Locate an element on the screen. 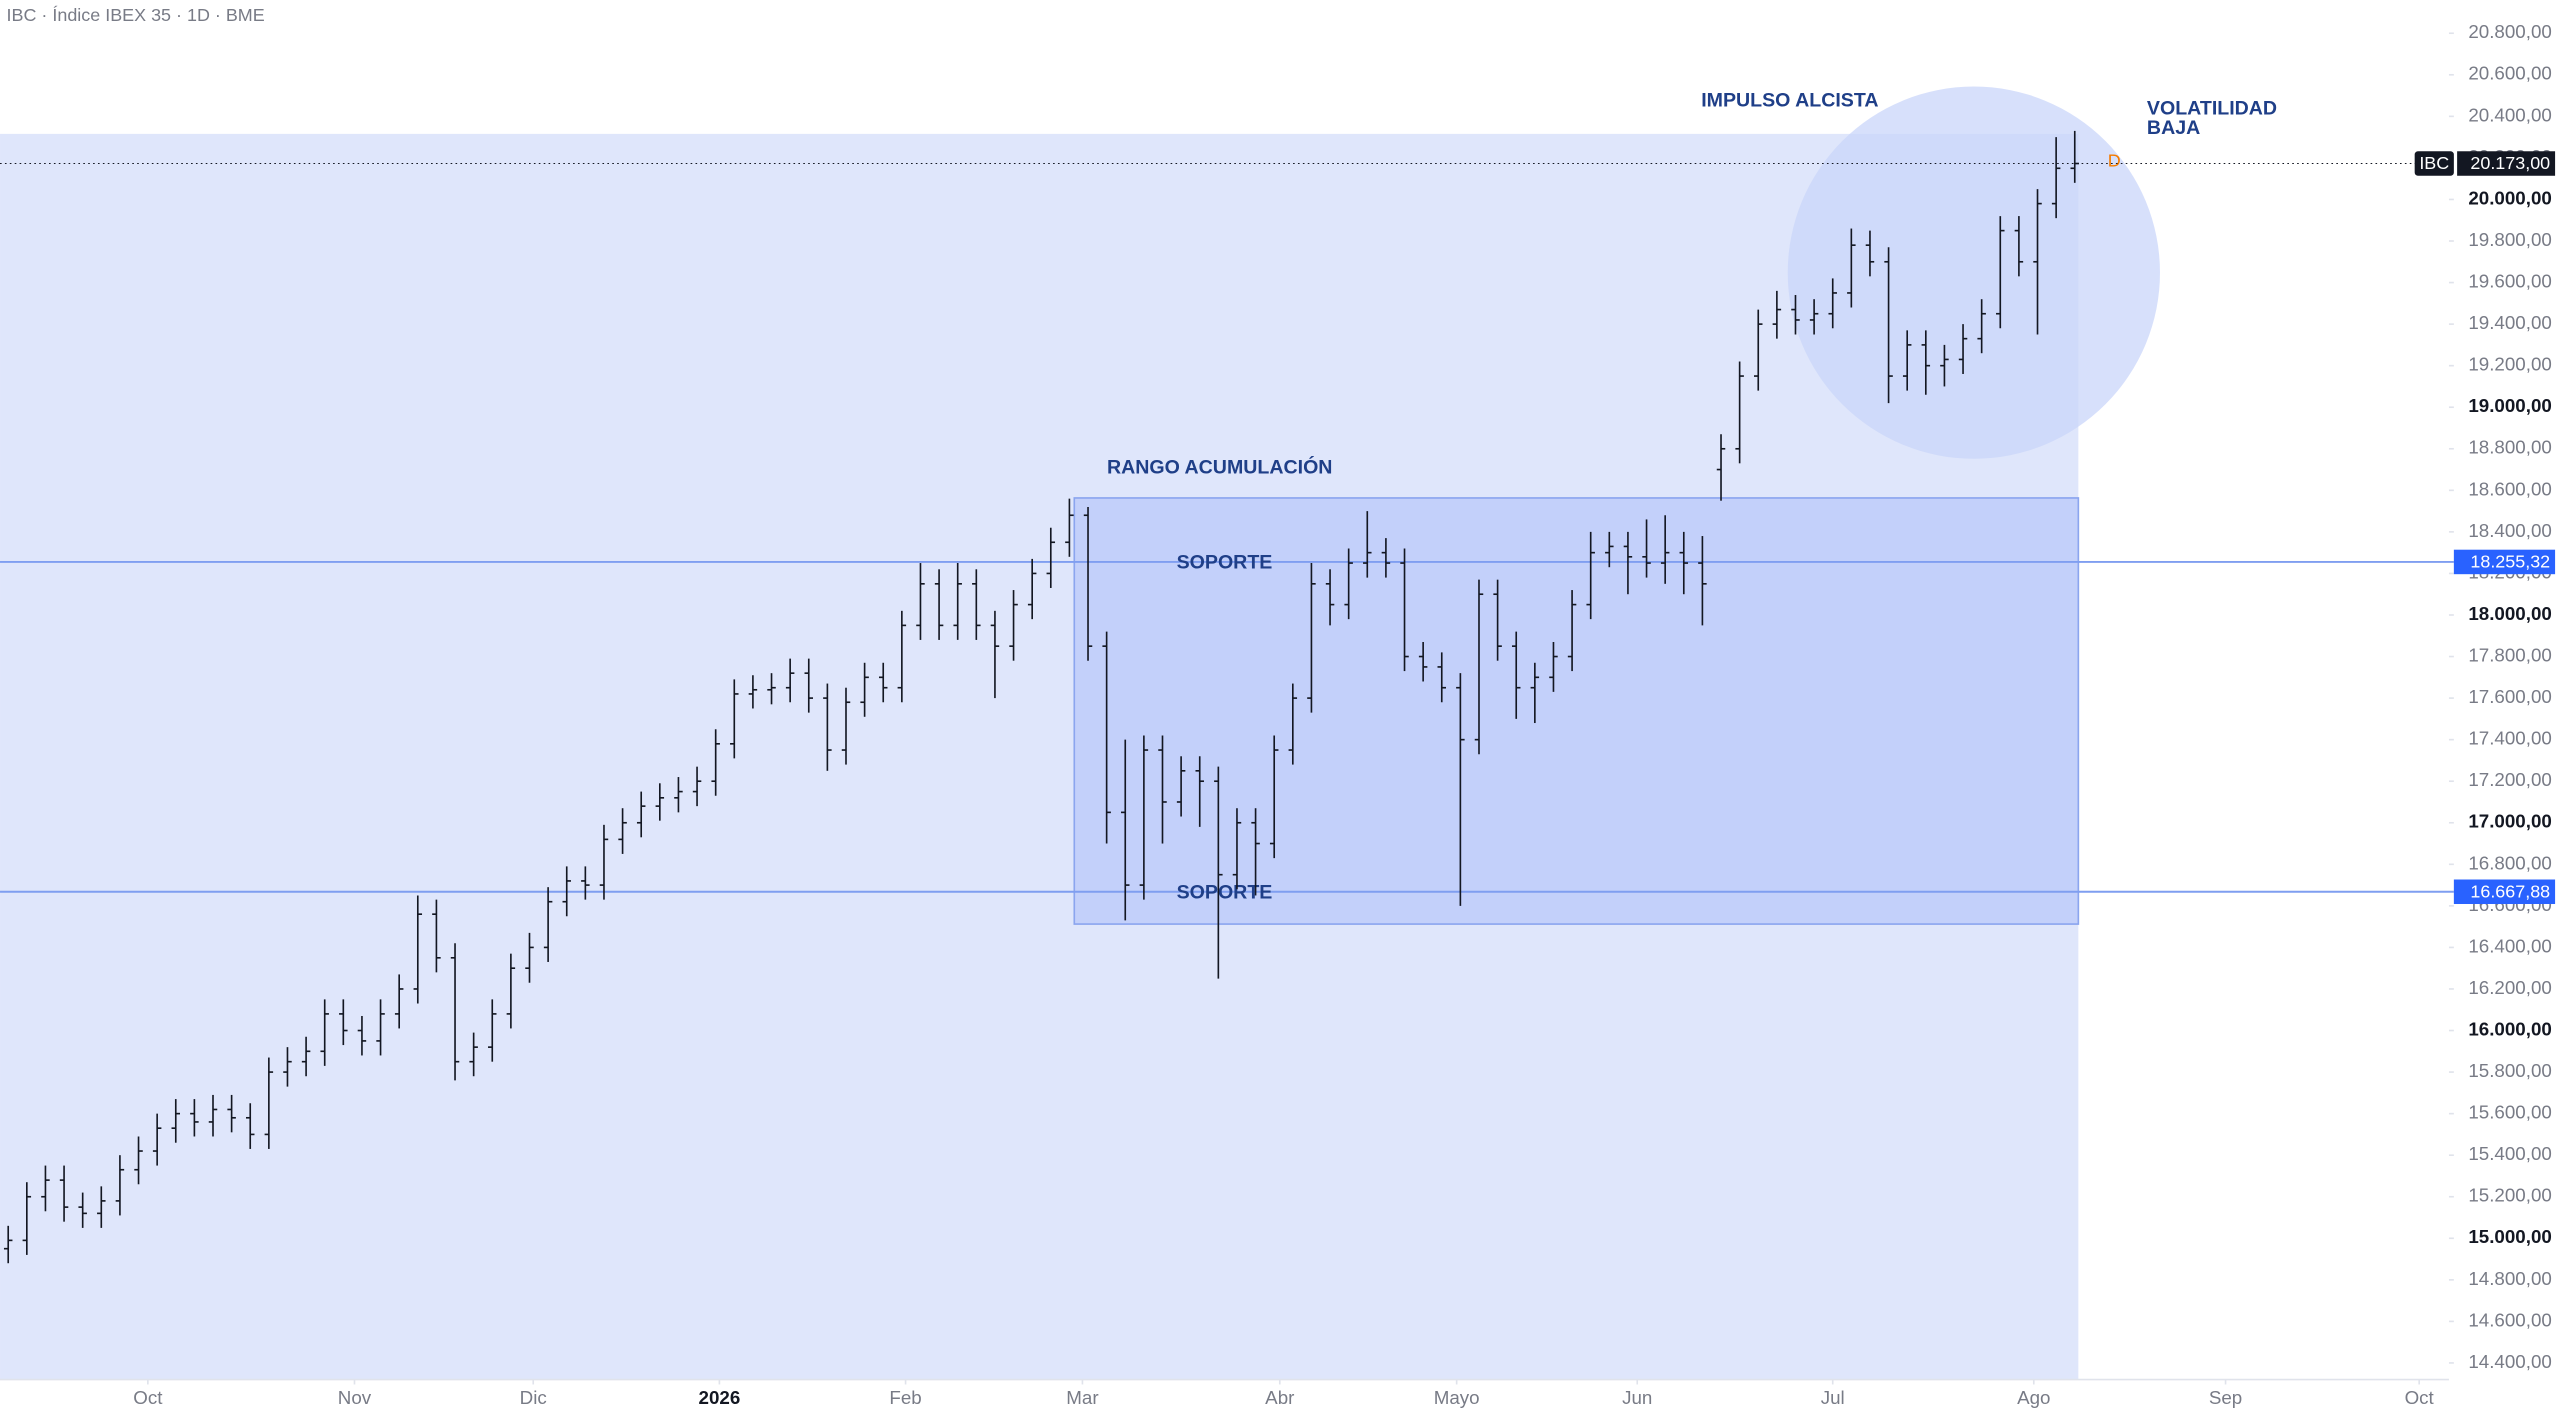 This screenshot has height=1415, width=2560. price-label: 16.667,88 is located at coordinates (2510, 891).